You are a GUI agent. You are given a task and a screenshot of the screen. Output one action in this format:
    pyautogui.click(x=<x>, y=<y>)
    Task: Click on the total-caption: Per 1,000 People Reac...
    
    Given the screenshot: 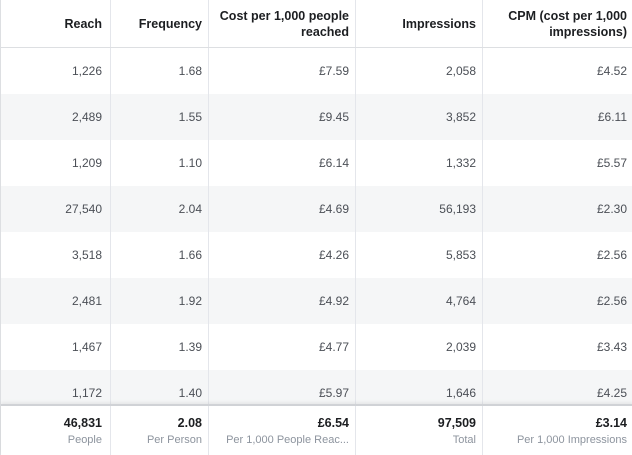 What is the action you would take?
    pyautogui.click(x=287, y=439)
    